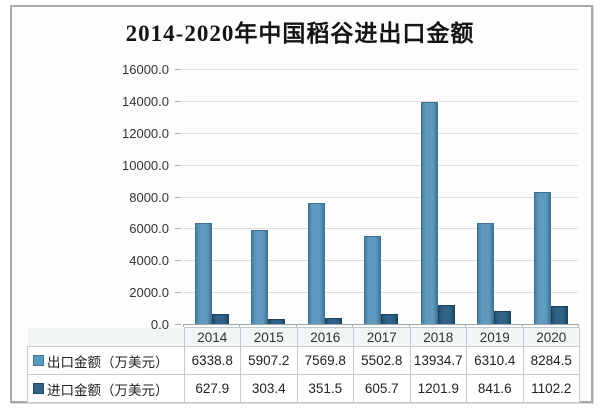 The width and height of the screenshot is (600, 412). What do you see at coordinates (269, 337) in the screenshot?
I see `year-header-cell: 2015` at bounding box center [269, 337].